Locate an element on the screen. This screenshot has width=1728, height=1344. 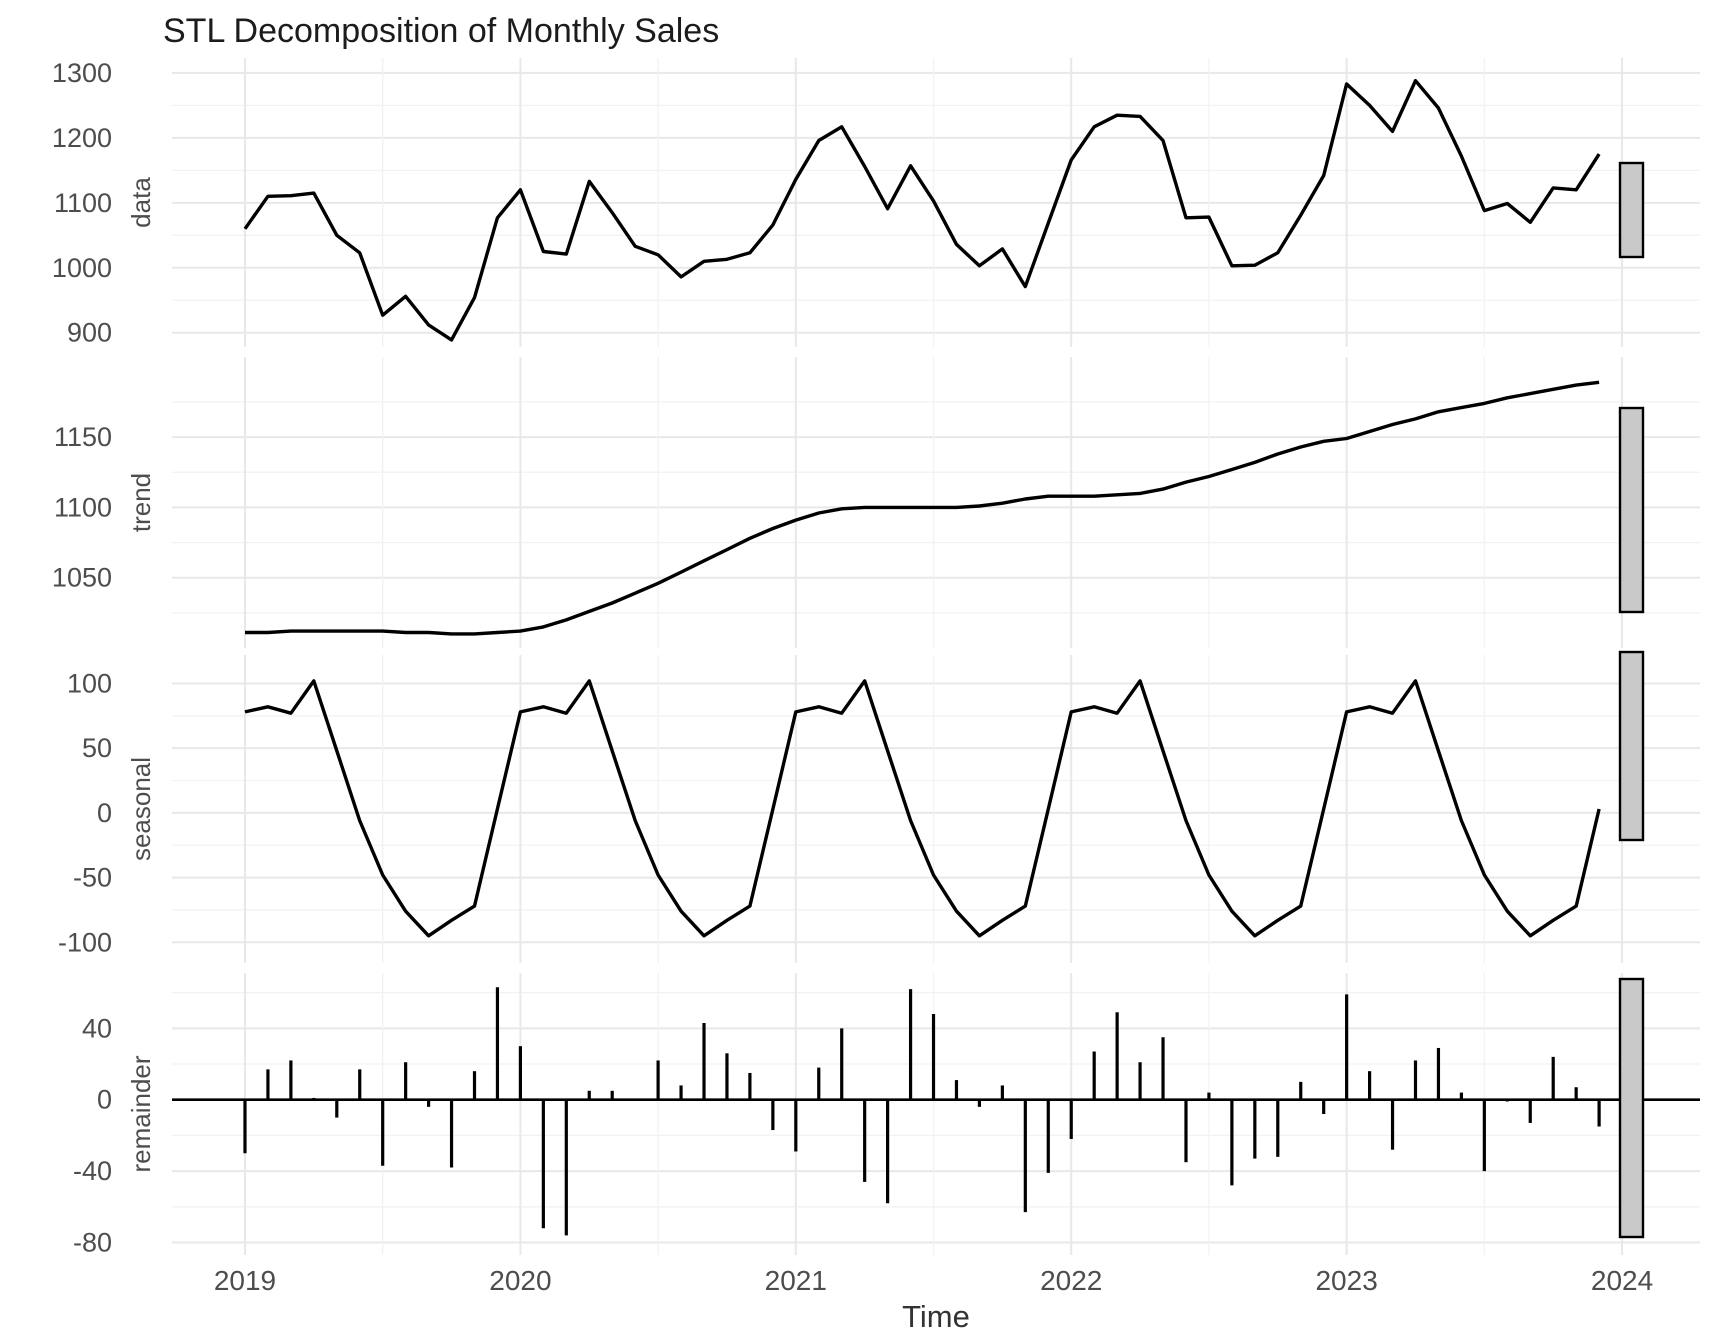
y-tick-label: 900 is located at coordinates (89, 333).